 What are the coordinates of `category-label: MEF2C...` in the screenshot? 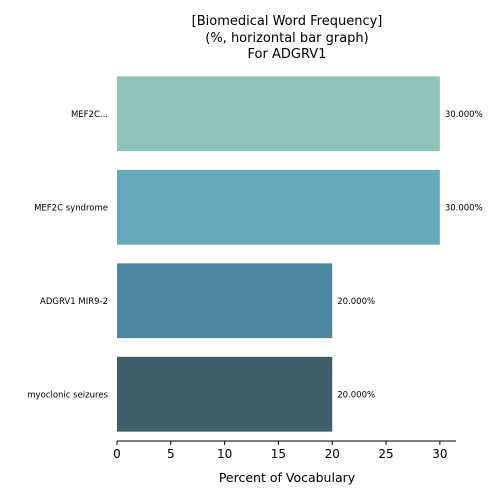 It's located at (89, 115).